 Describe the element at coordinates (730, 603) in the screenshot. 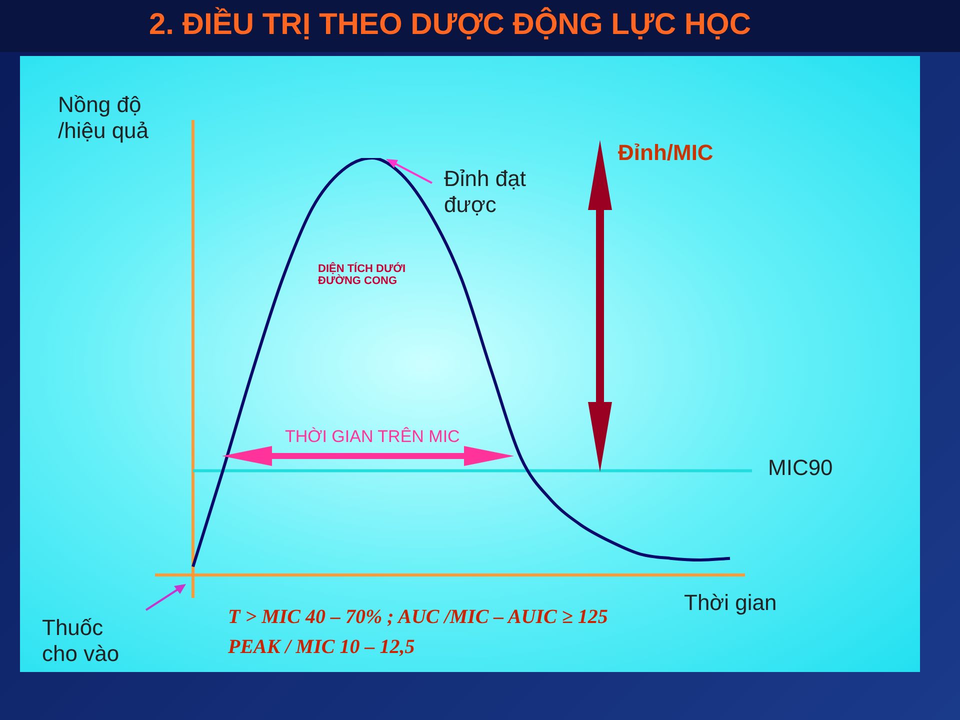

I see `x-axis-title: Thời gian` at that location.